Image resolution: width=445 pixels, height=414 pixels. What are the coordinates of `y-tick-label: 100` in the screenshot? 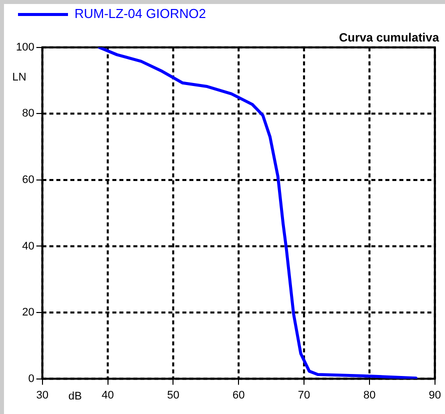 It's located at (25, 47).